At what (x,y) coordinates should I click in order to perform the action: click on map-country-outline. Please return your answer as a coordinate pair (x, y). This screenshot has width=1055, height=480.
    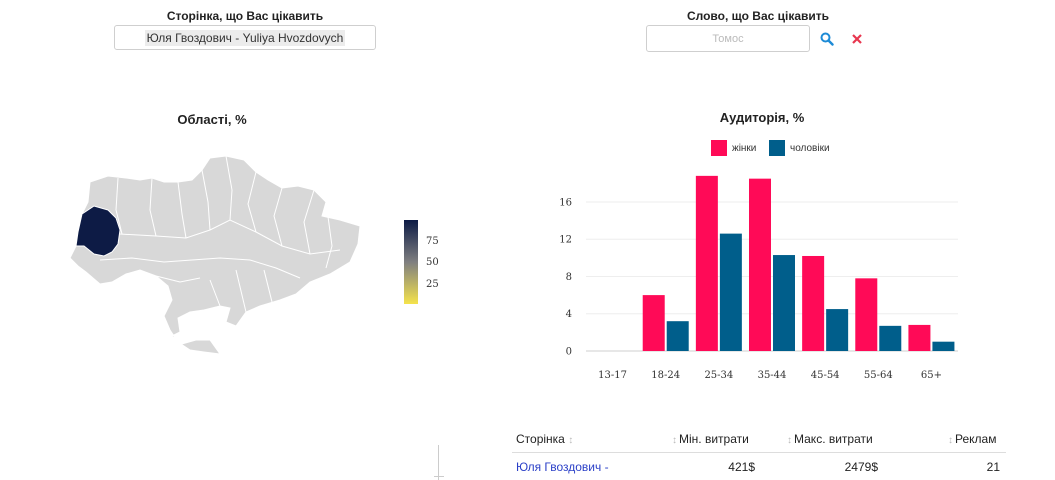
    Looking at the image, I should click on (215, 255).